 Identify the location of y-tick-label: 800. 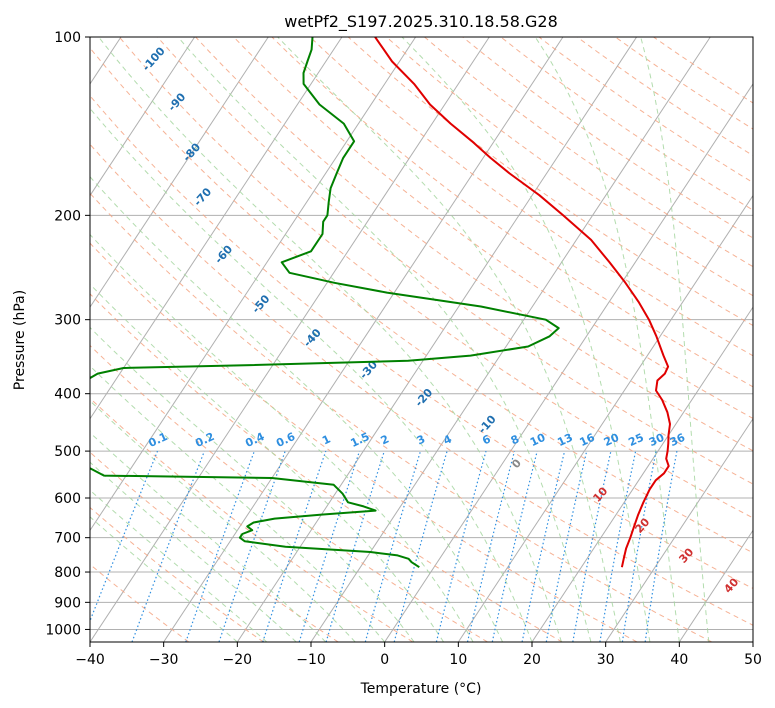
(67, 573).